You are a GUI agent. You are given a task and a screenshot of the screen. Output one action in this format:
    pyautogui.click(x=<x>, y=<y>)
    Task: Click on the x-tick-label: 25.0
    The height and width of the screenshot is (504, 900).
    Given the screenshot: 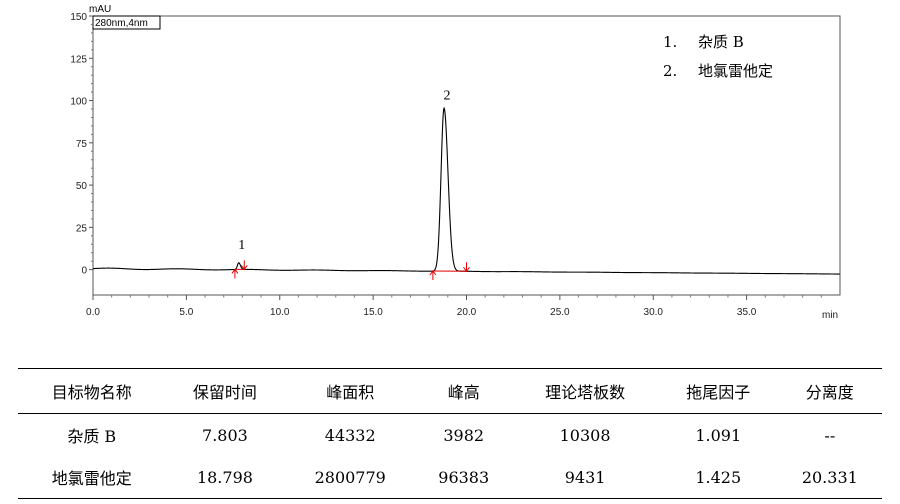 What is the action you would take?
    pyautogui.click(x=560, y=312)
    